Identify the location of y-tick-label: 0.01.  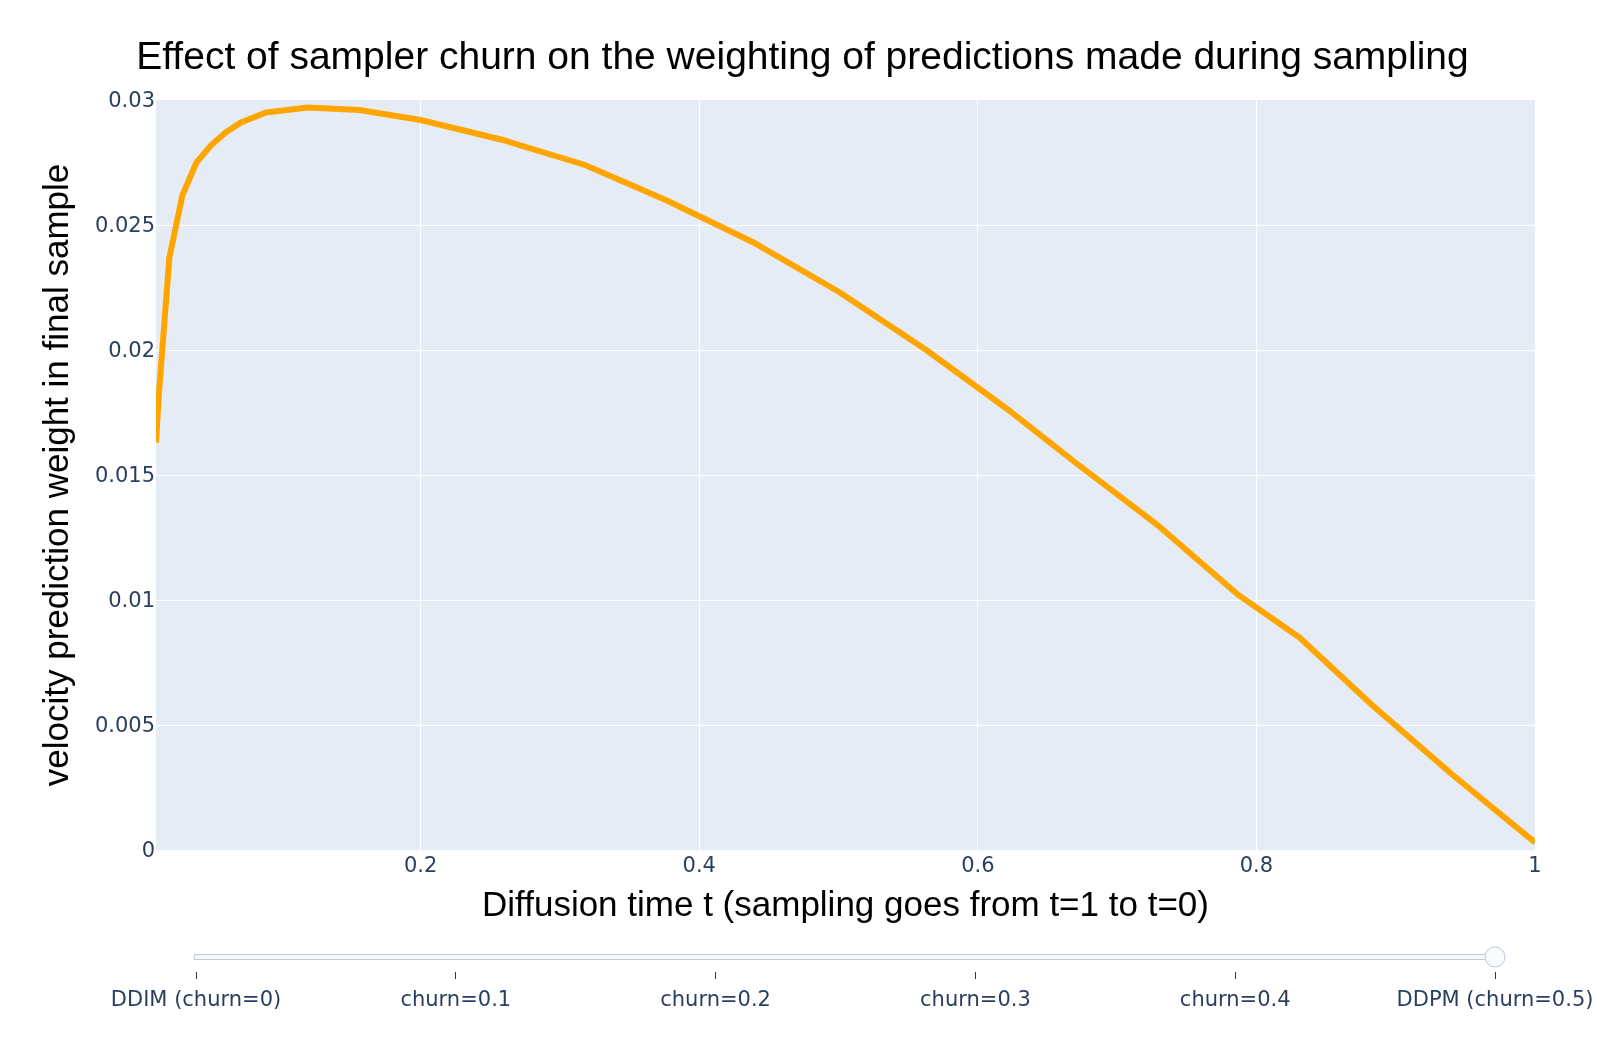
(131, 600).